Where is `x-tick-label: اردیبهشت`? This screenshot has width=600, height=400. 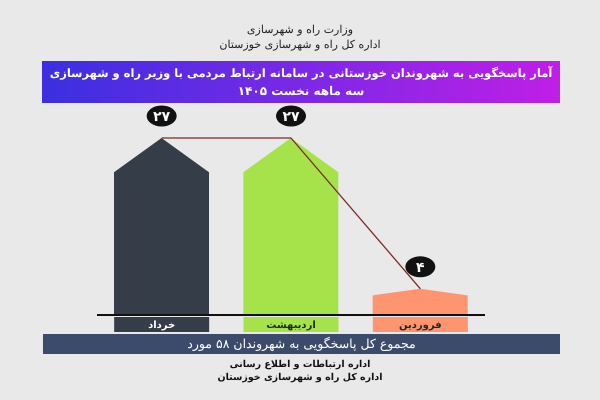 x-tick-label: اردیبهشت is located at coordinates (291, 326).